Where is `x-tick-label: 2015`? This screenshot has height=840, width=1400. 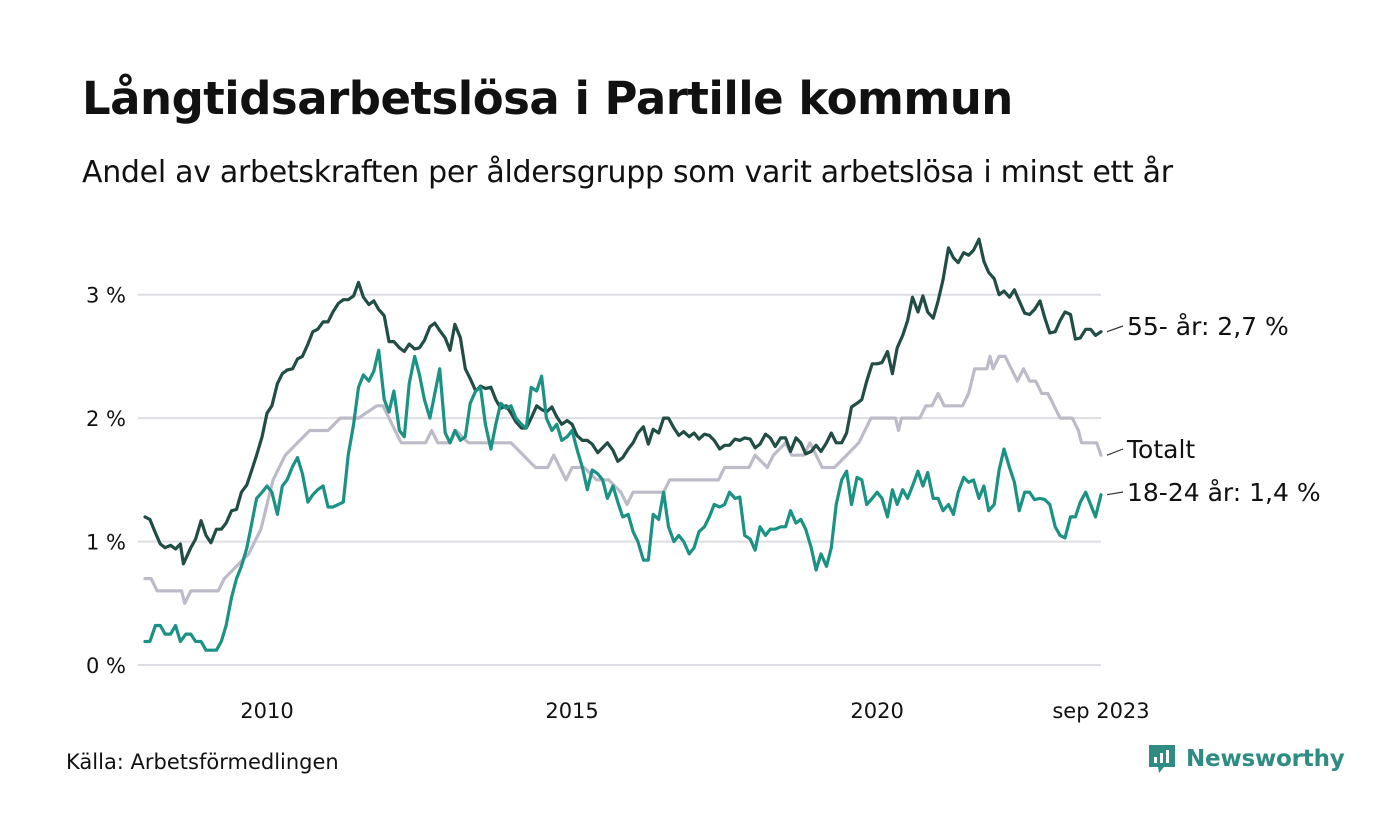 x-tick-label: 2015 is located at coordinates (571, 711).